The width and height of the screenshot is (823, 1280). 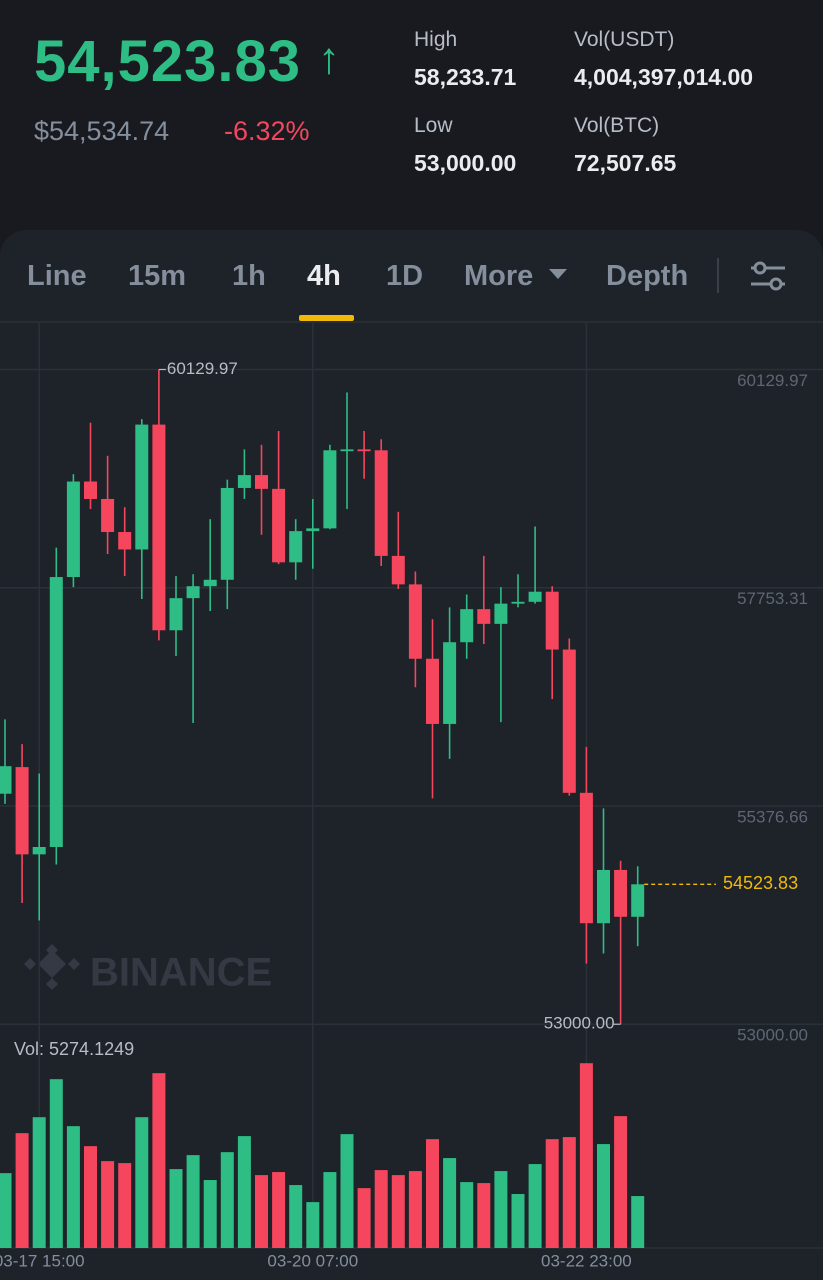 What do you see at coordinates (102, 131) in the screenshot?
I see `fiat-price: $54,534.74` at bounding box center [102, 131].